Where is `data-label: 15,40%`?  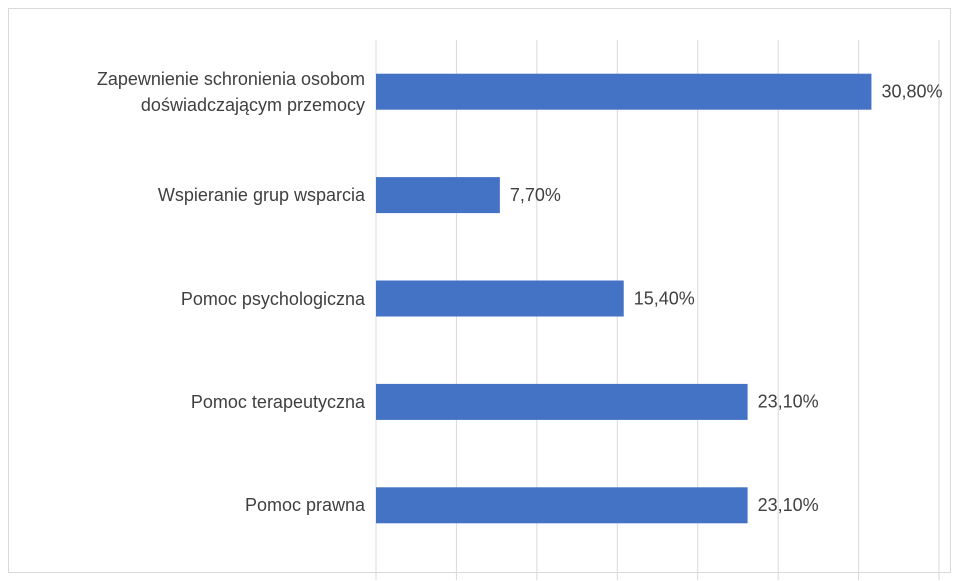 data-label: 15,40% is located at coordinates (664, 298).